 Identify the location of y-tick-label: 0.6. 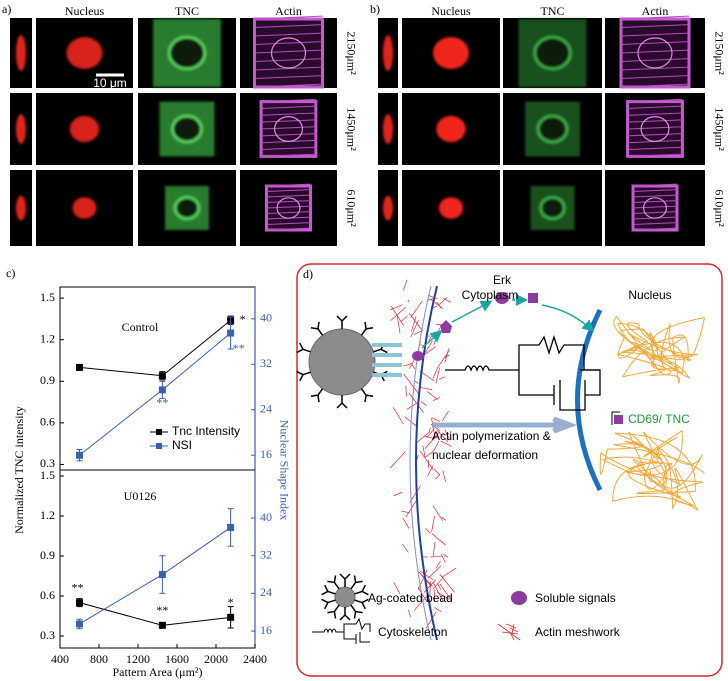
(47, 595).